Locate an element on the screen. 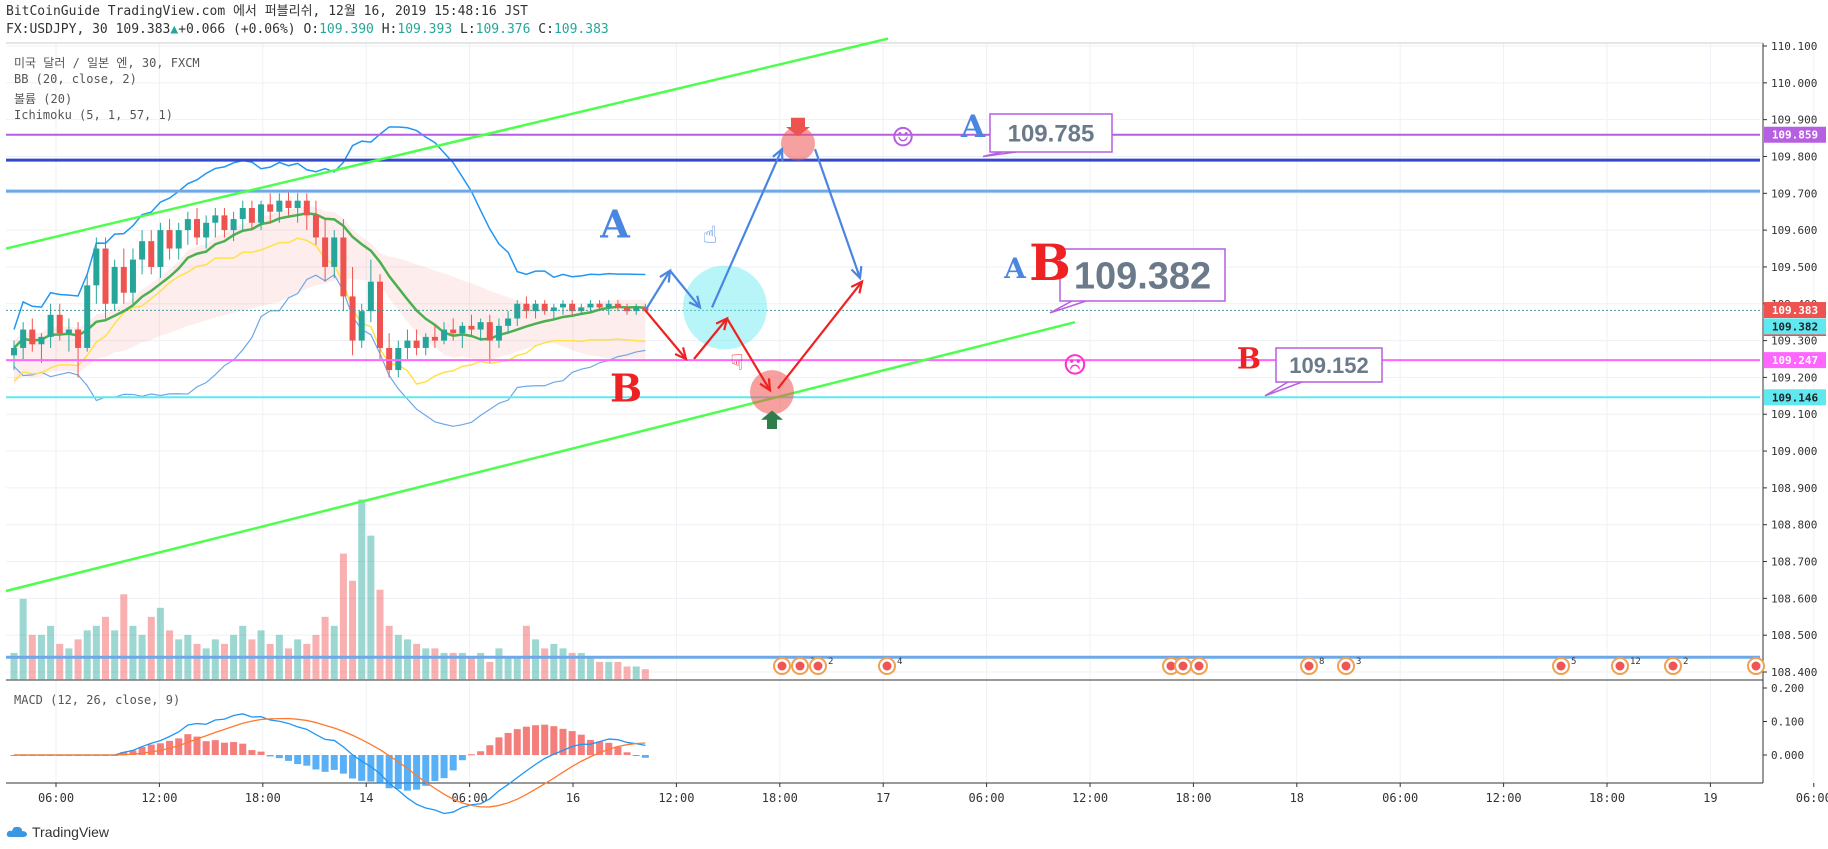 The width and height of the screenshot is (1828, 849). change-value: +0.066 (+0.06%) is located at coordinates (237, 29).